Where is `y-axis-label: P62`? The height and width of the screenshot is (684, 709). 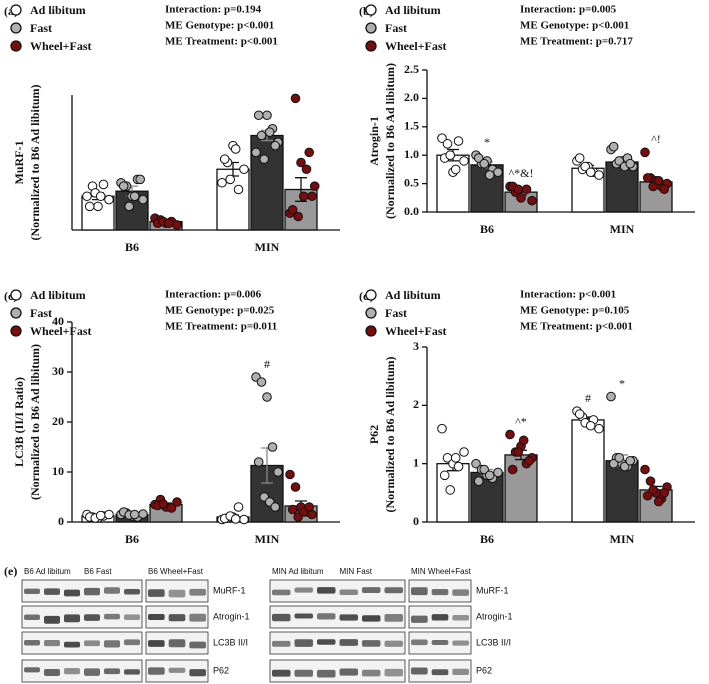
y-axis-label: P62 is located at coordinates (374, 434).